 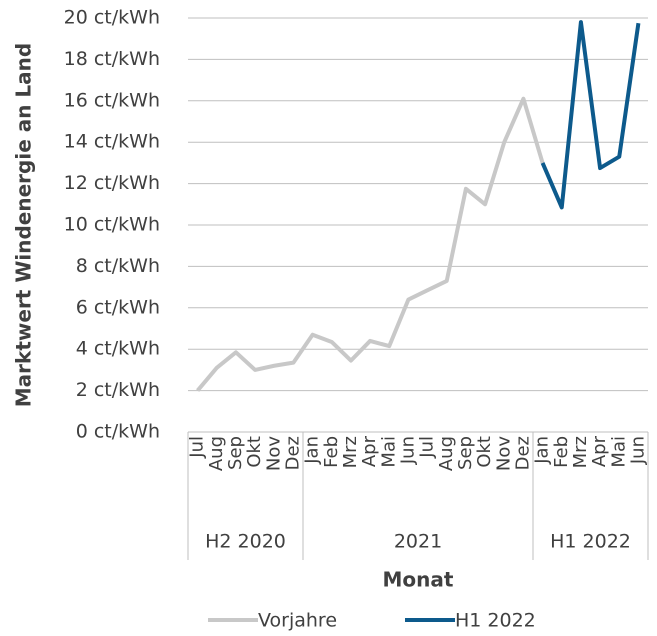 What do you see at coordinates (112, 59) in the screenshot?
I see `y-tick-label: 18 ct/kWh` at bounding box center [112, 59].